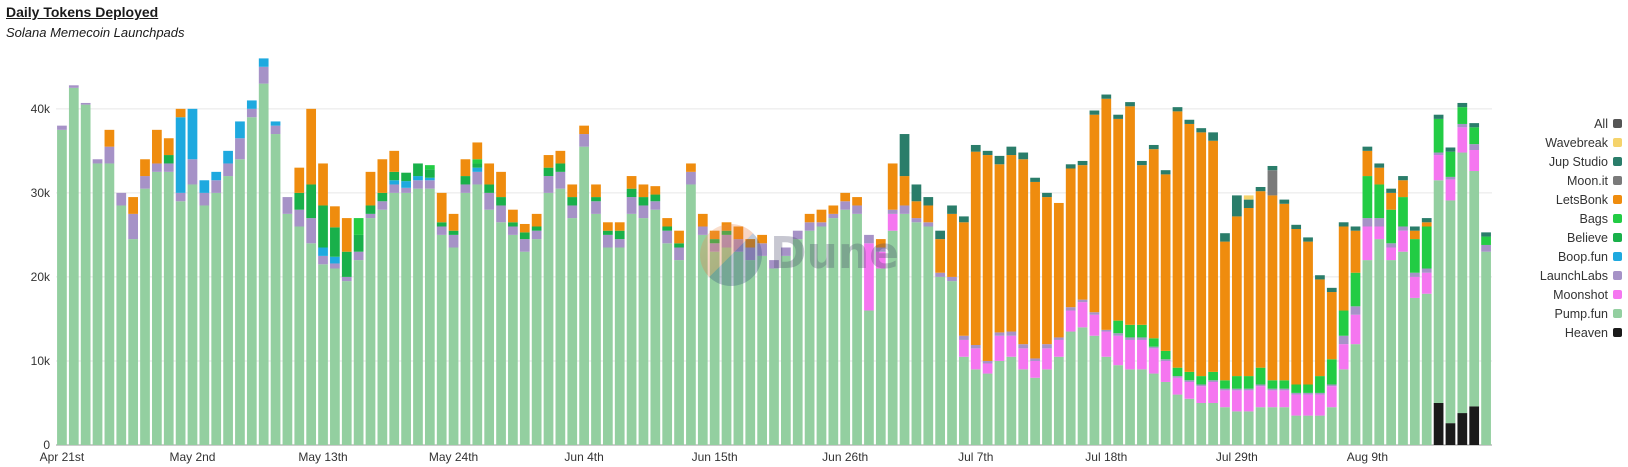  What do you see at coordinates (82, 12) in the screenshot?
I see `chart-title: Daily Tokens Deployed` at bounding box center [82, 12].